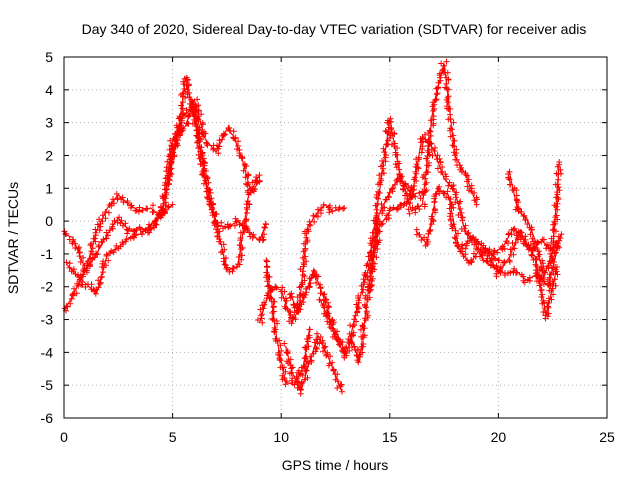 Image resolution: width=640 pixels, height=480 pixels. What do you see at coordinates (511, 261) in the screenshot?
I see `track-15-markers` at bounding box center [511, 261].